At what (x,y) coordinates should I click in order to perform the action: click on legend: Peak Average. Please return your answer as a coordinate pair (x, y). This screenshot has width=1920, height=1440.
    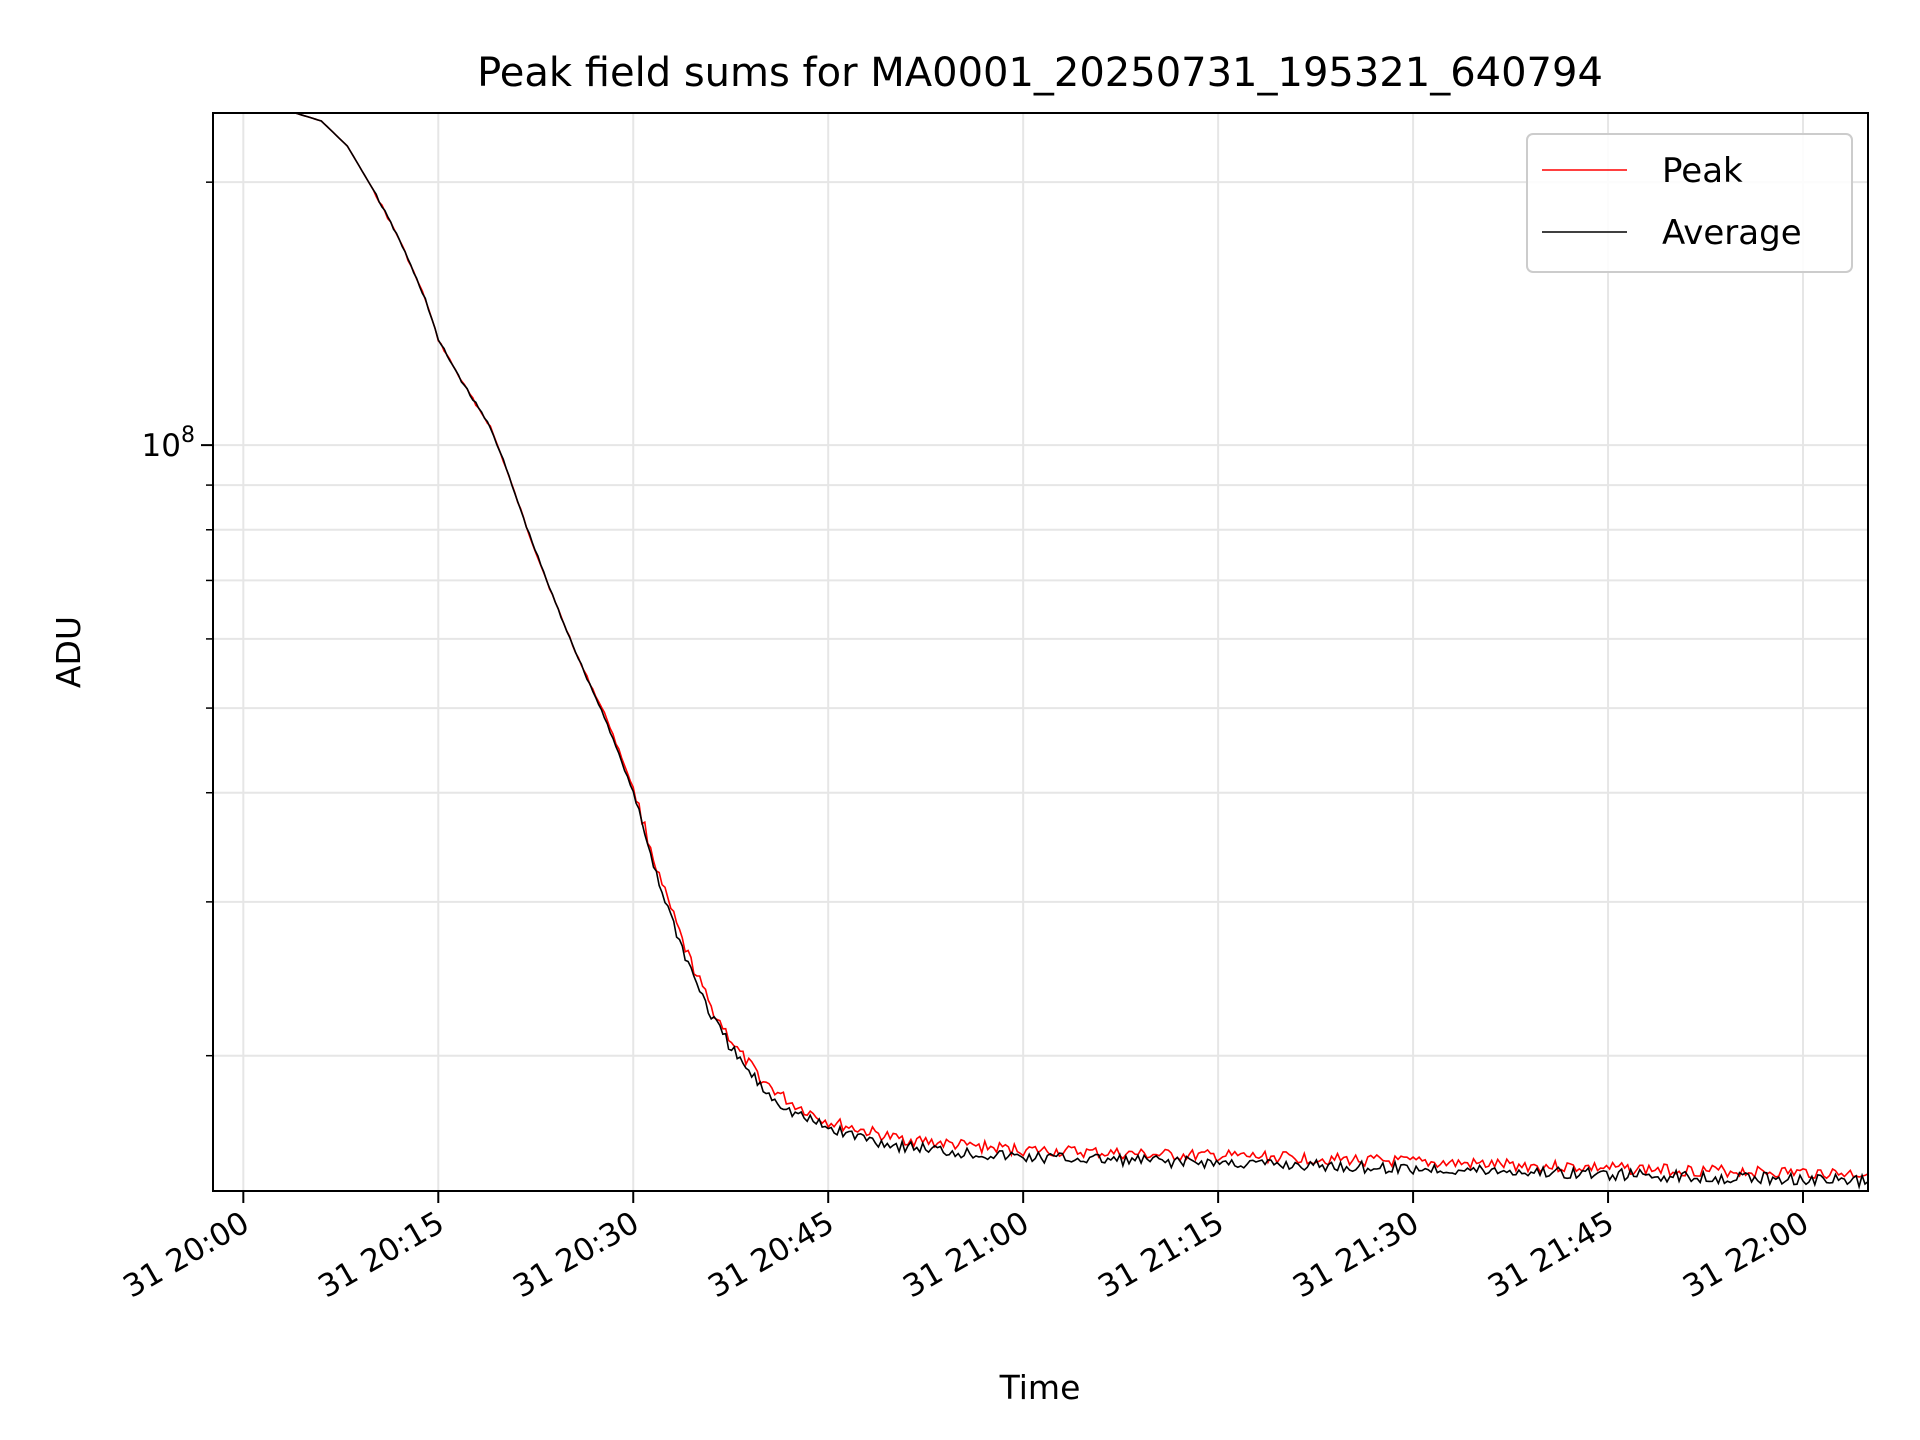
    Looking at the image, I should click on (1689, 203).